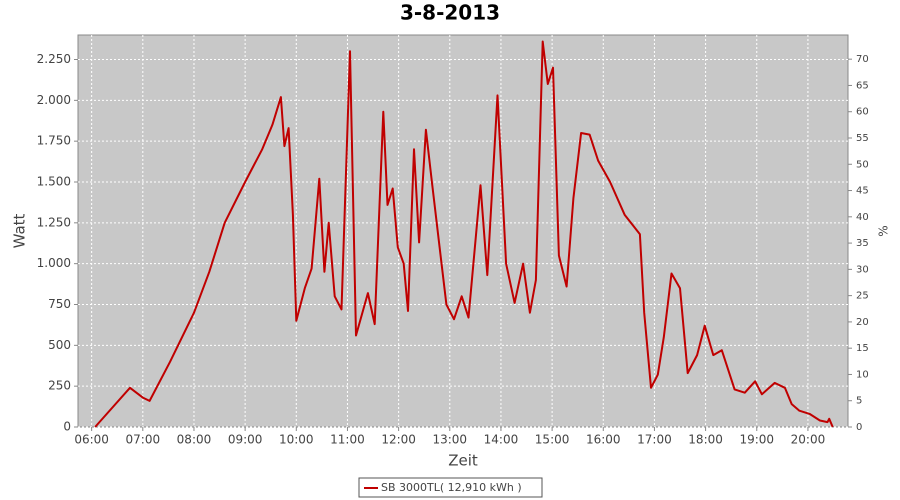  What do you see at coordinates (862, 59) in the screenshot?
I see `y2-tick-label: 70` at bounding box center [862, 59].